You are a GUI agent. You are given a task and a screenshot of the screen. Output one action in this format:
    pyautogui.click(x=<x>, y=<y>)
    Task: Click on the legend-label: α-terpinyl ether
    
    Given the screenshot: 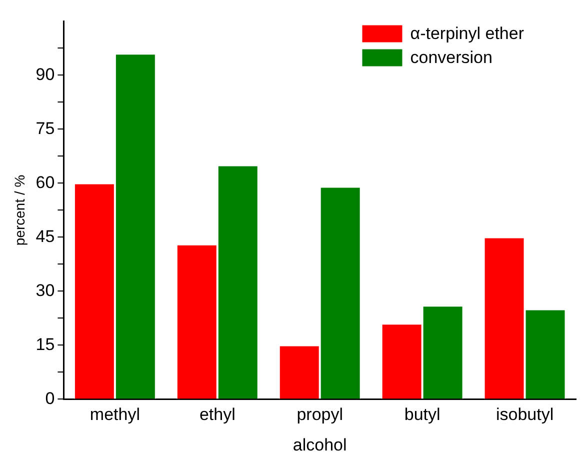 What is the action you would take?
    pyautogui.click(x=467, y=33)
    